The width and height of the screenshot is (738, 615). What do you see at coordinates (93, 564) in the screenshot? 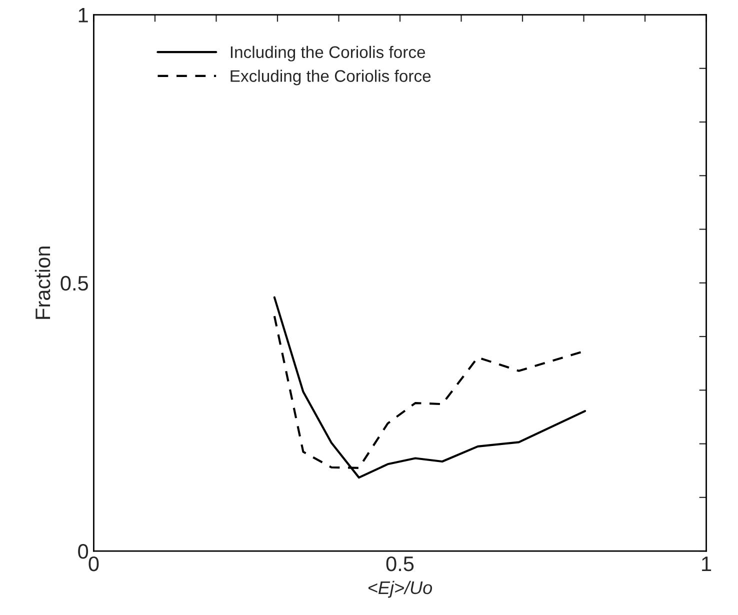
I see `x-tick-label: 0` at bounding box center [93, 564].